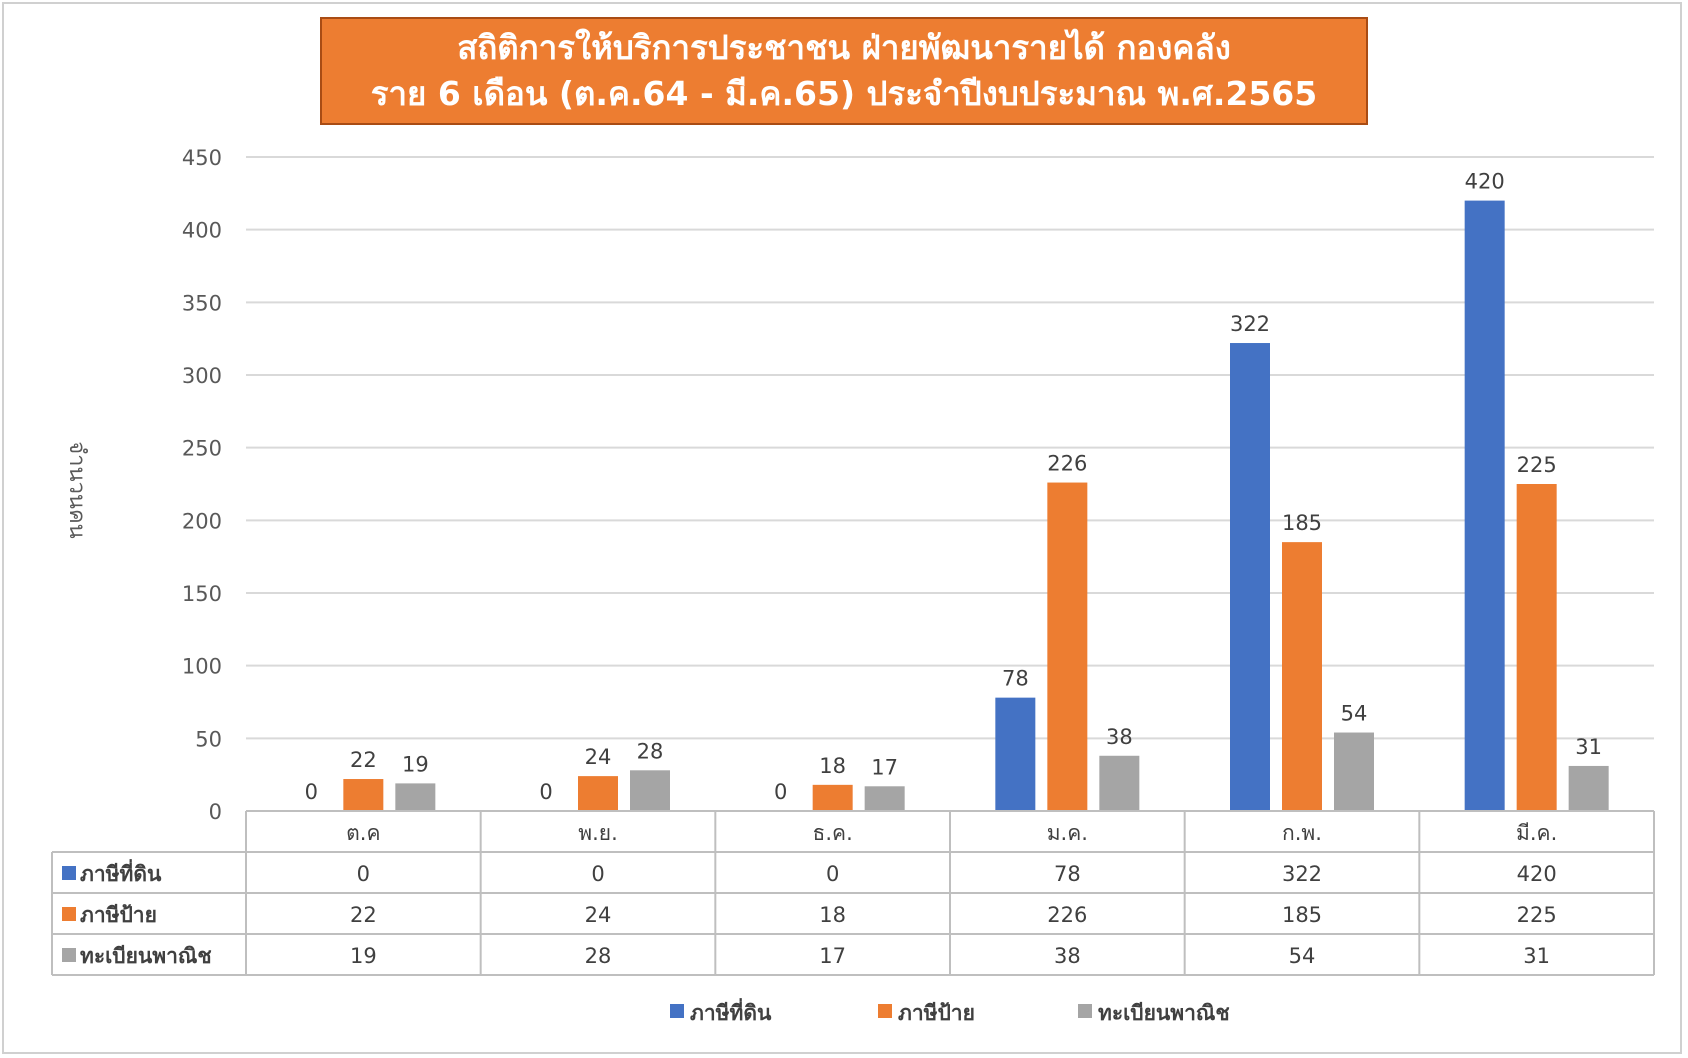 This screenshot has height=1058, width=1688. What do you see at coordinates (202, 485) in the screenshot?
I see `y-axis-ticks: 0 50 100 150 200 250 300 350 400 450` at bounding box center [202, 485].